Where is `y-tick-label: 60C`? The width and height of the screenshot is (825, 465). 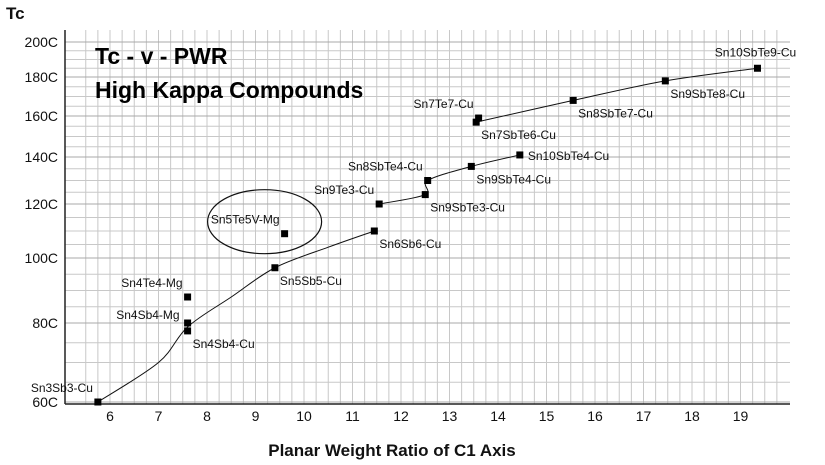
y-tick-label: 60C is located at coordinates (45, 402).